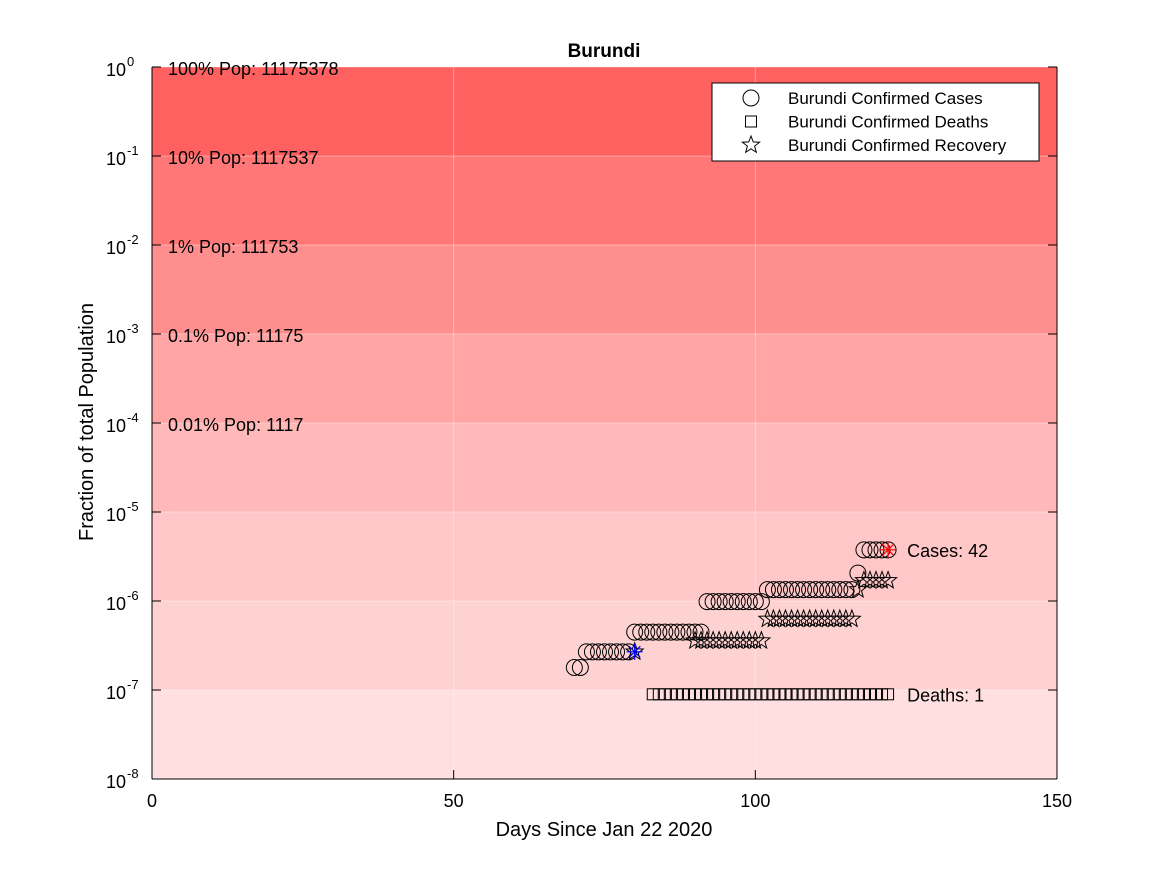 The image size is (1167, 880). I want to click on highlight-asterisk, so click(634, 651).